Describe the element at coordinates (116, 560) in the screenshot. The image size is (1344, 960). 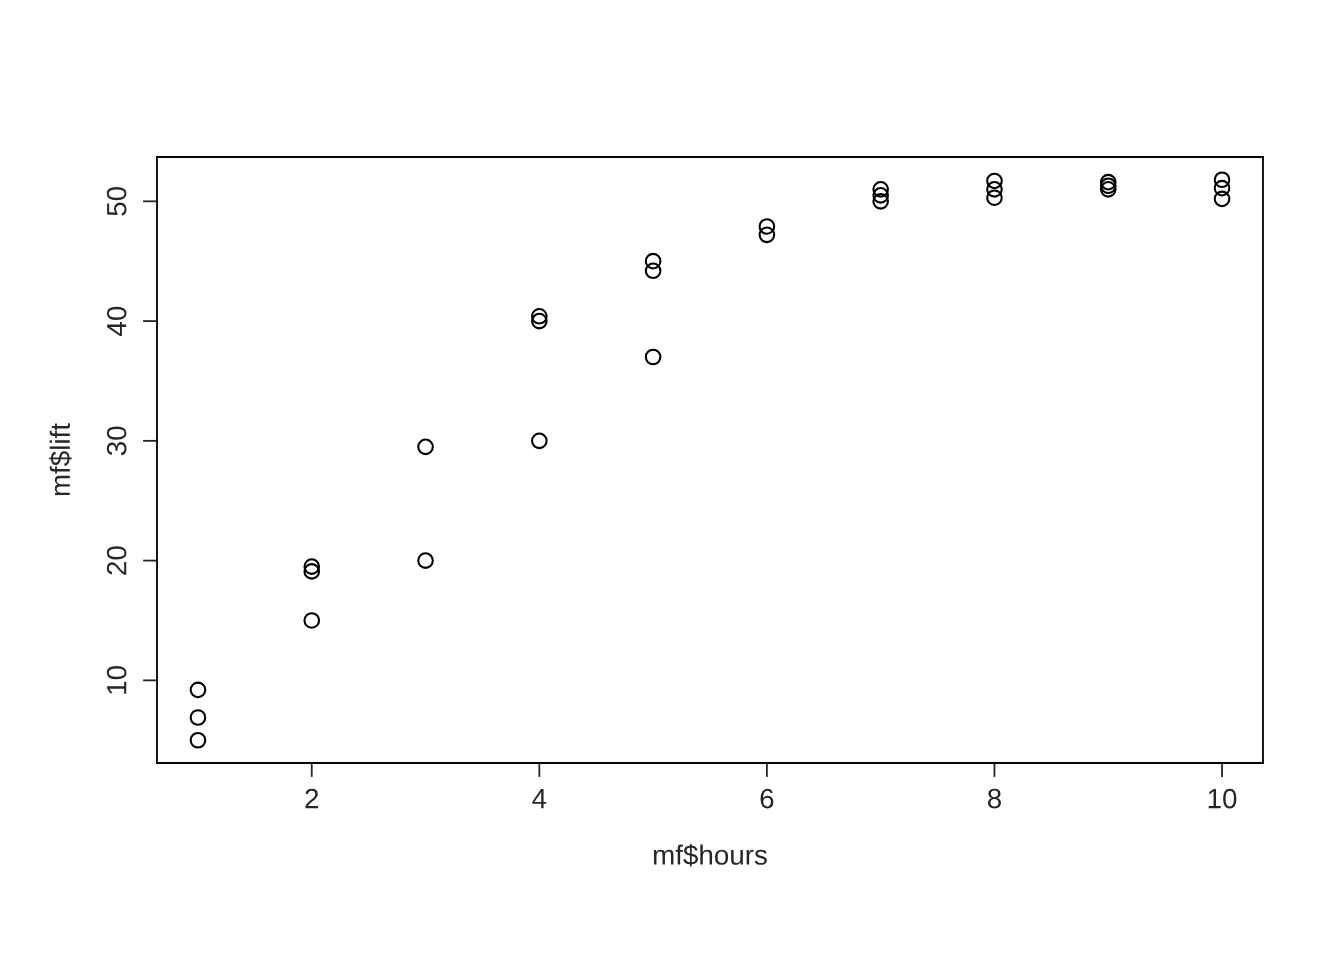
I see `y-tick-label: 20` at that location.